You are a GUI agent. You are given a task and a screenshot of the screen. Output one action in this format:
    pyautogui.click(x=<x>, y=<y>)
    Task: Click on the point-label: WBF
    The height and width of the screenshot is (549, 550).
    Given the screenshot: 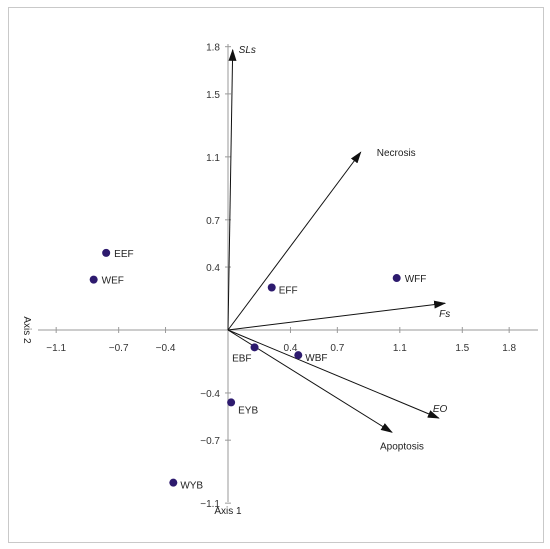 What is the action you would take?
    pyautogui.click(x=316, y=358)
    